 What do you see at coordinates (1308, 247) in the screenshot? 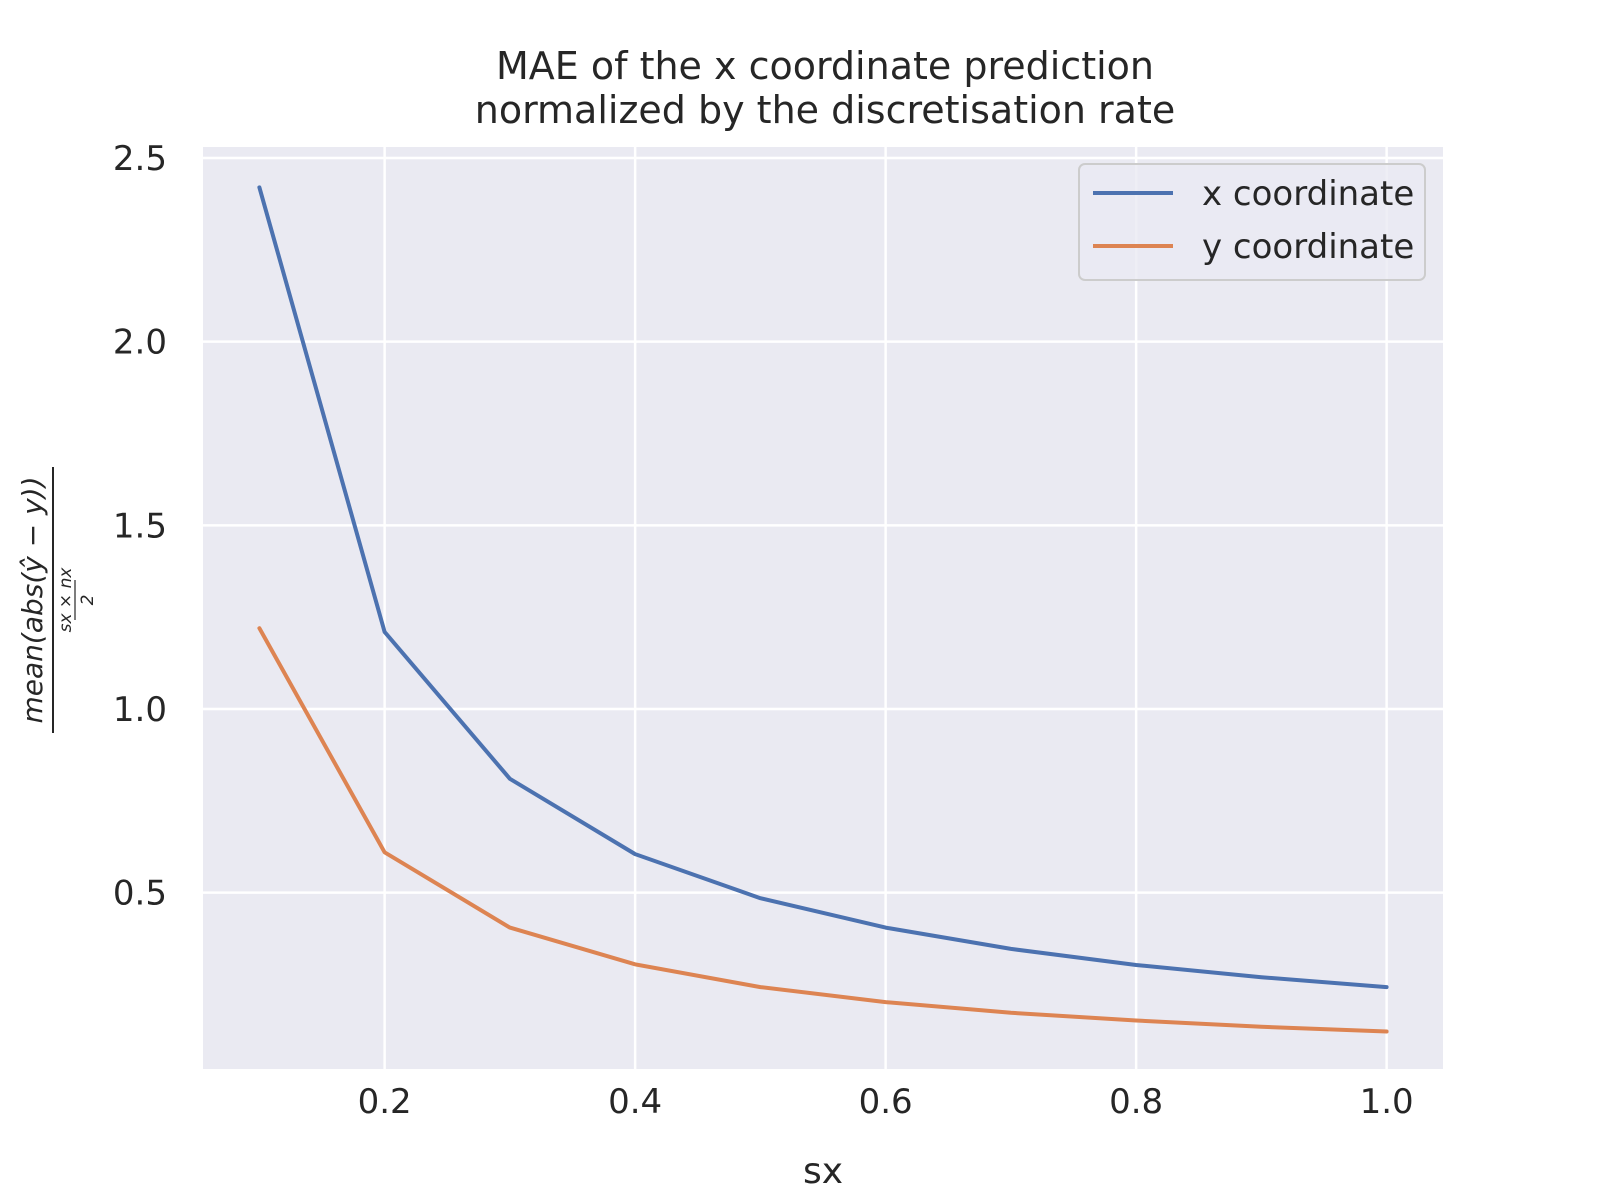
I see `legend-label-y-coordinate: y coordinate` at bounding box center [1308, 247].